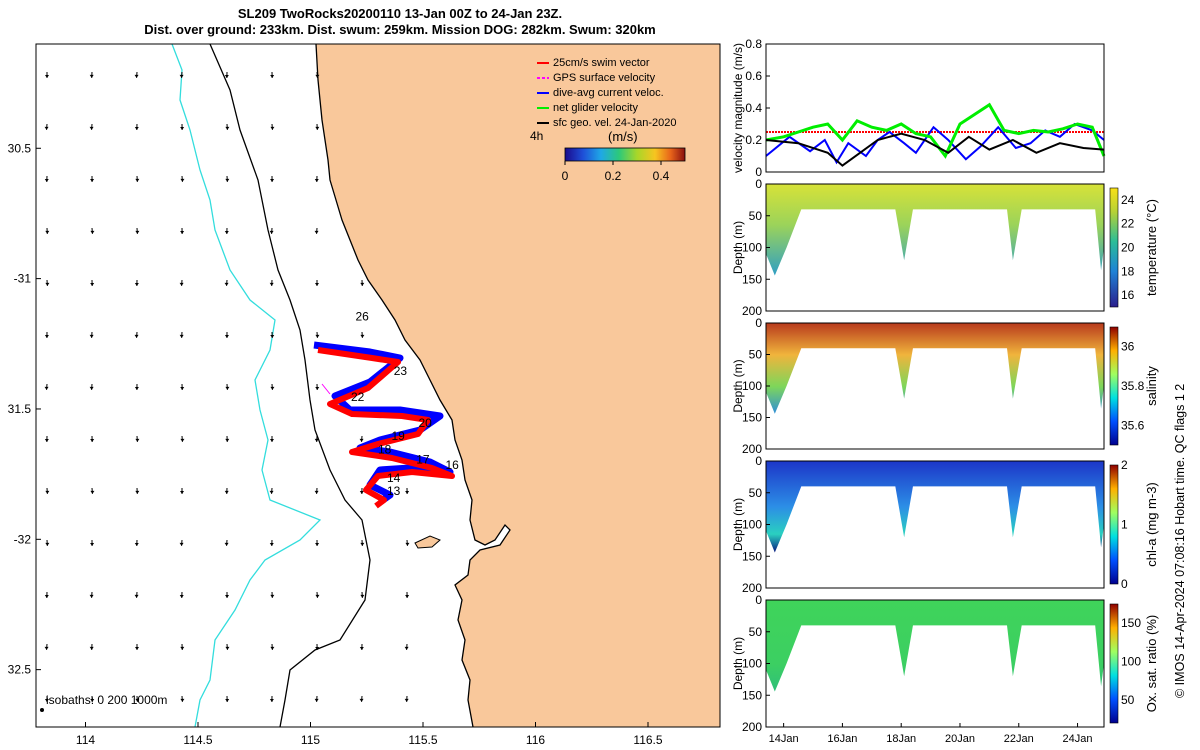 Image resolution: width=1200 pixels, height=750 pixels. I want to click on time-tick-label: 22Jan, so click(1019, 739).